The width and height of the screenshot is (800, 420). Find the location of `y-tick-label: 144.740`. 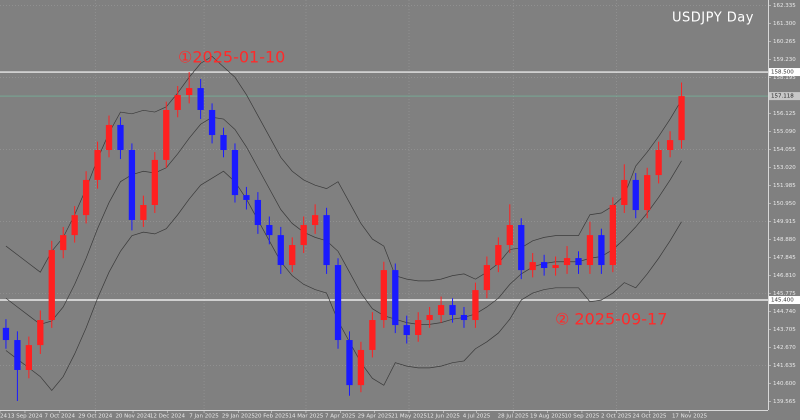

y-tick-label: 144.740 is located at coordinates (784, 312).